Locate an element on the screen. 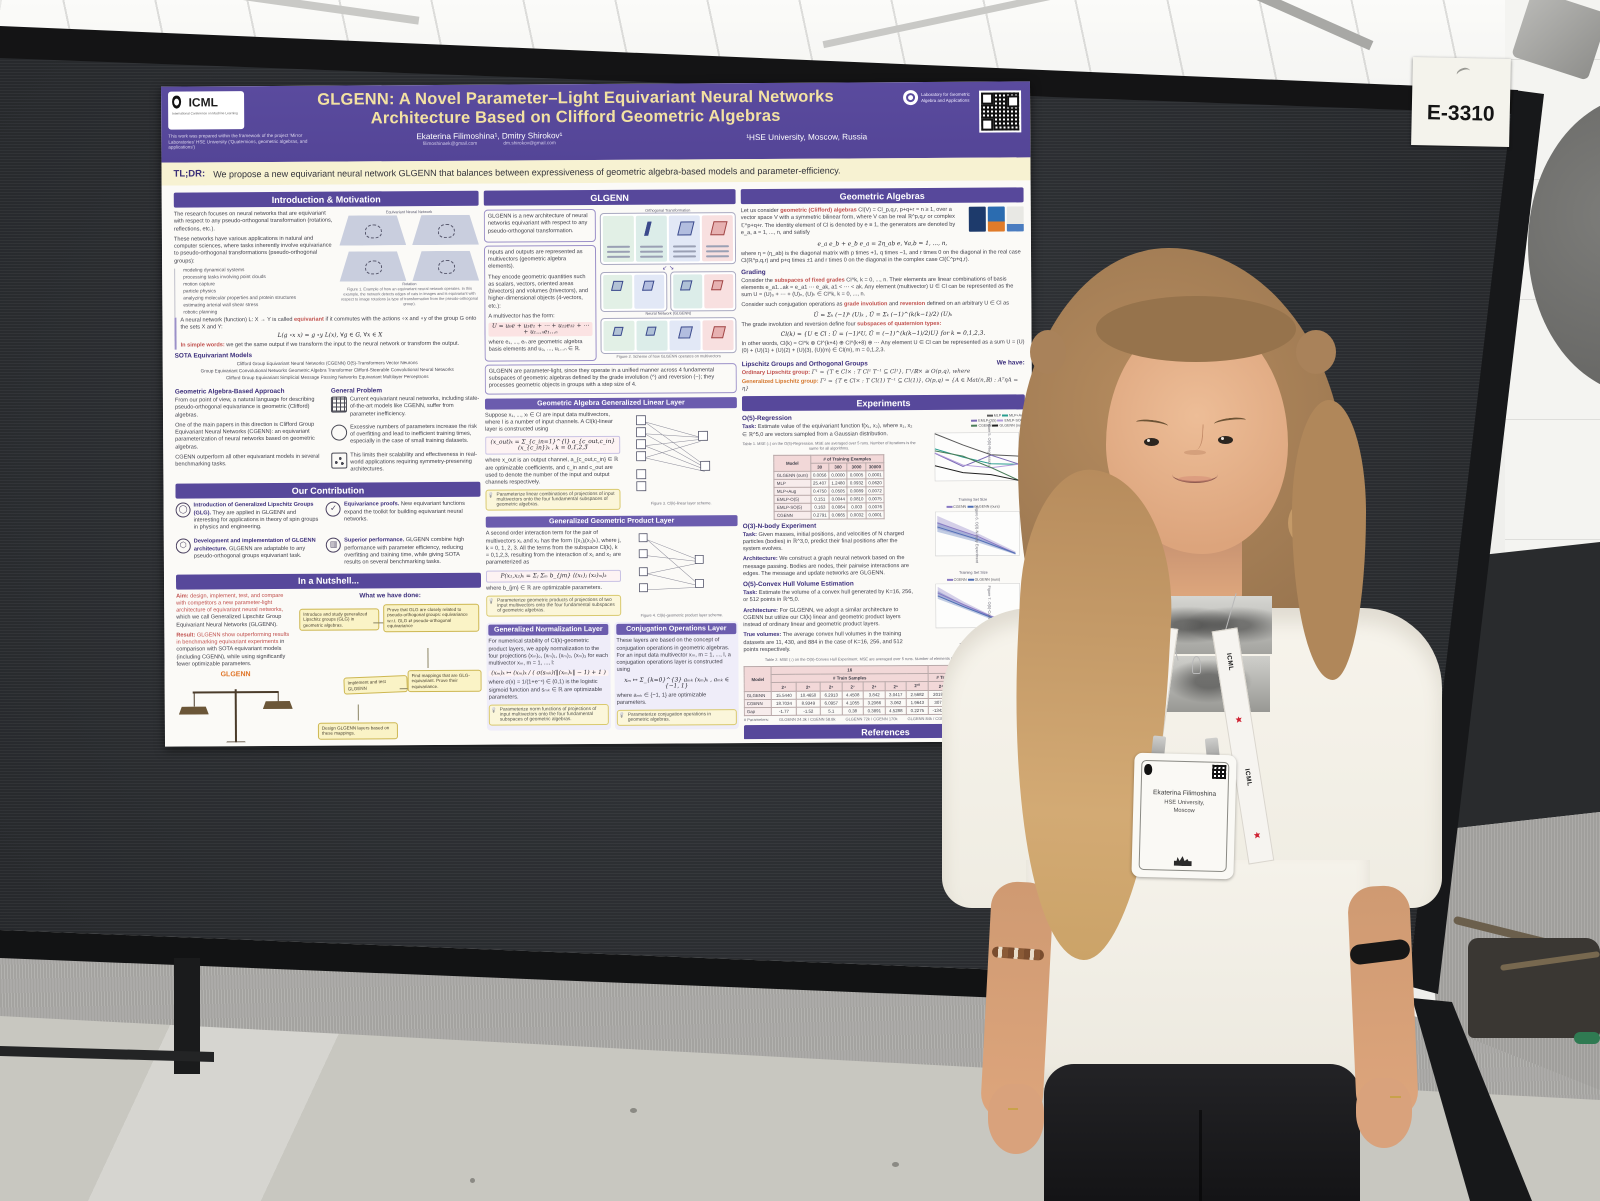 This screenshot has height=1201, width=1600. t2-cell: 5.1 is located at coordinates (831, 711).